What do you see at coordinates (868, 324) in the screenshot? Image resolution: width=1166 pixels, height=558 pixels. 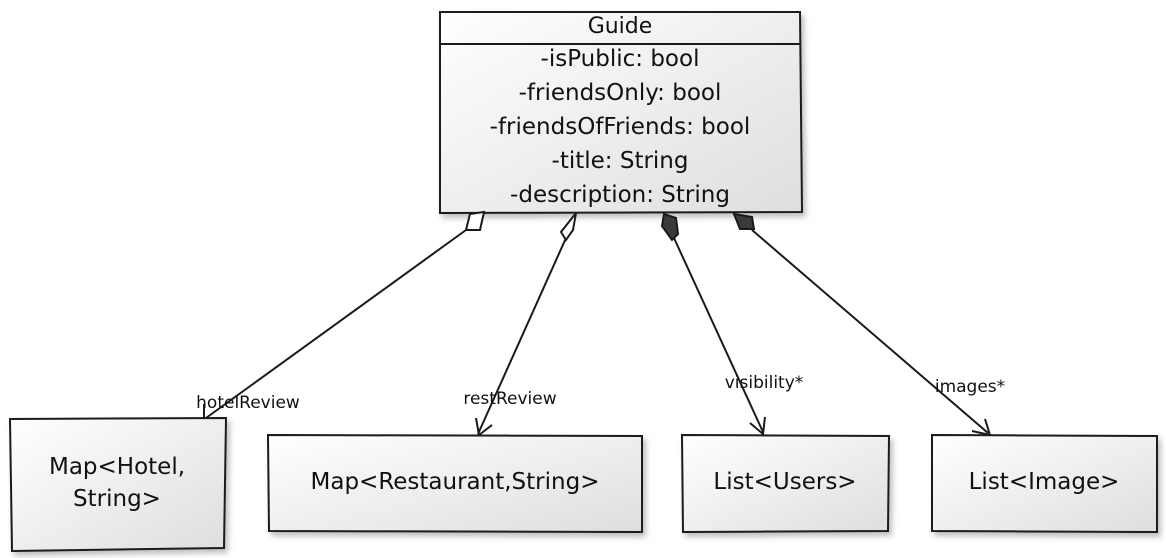 I see `edge-images: images*` at bounding box center [868, 324].